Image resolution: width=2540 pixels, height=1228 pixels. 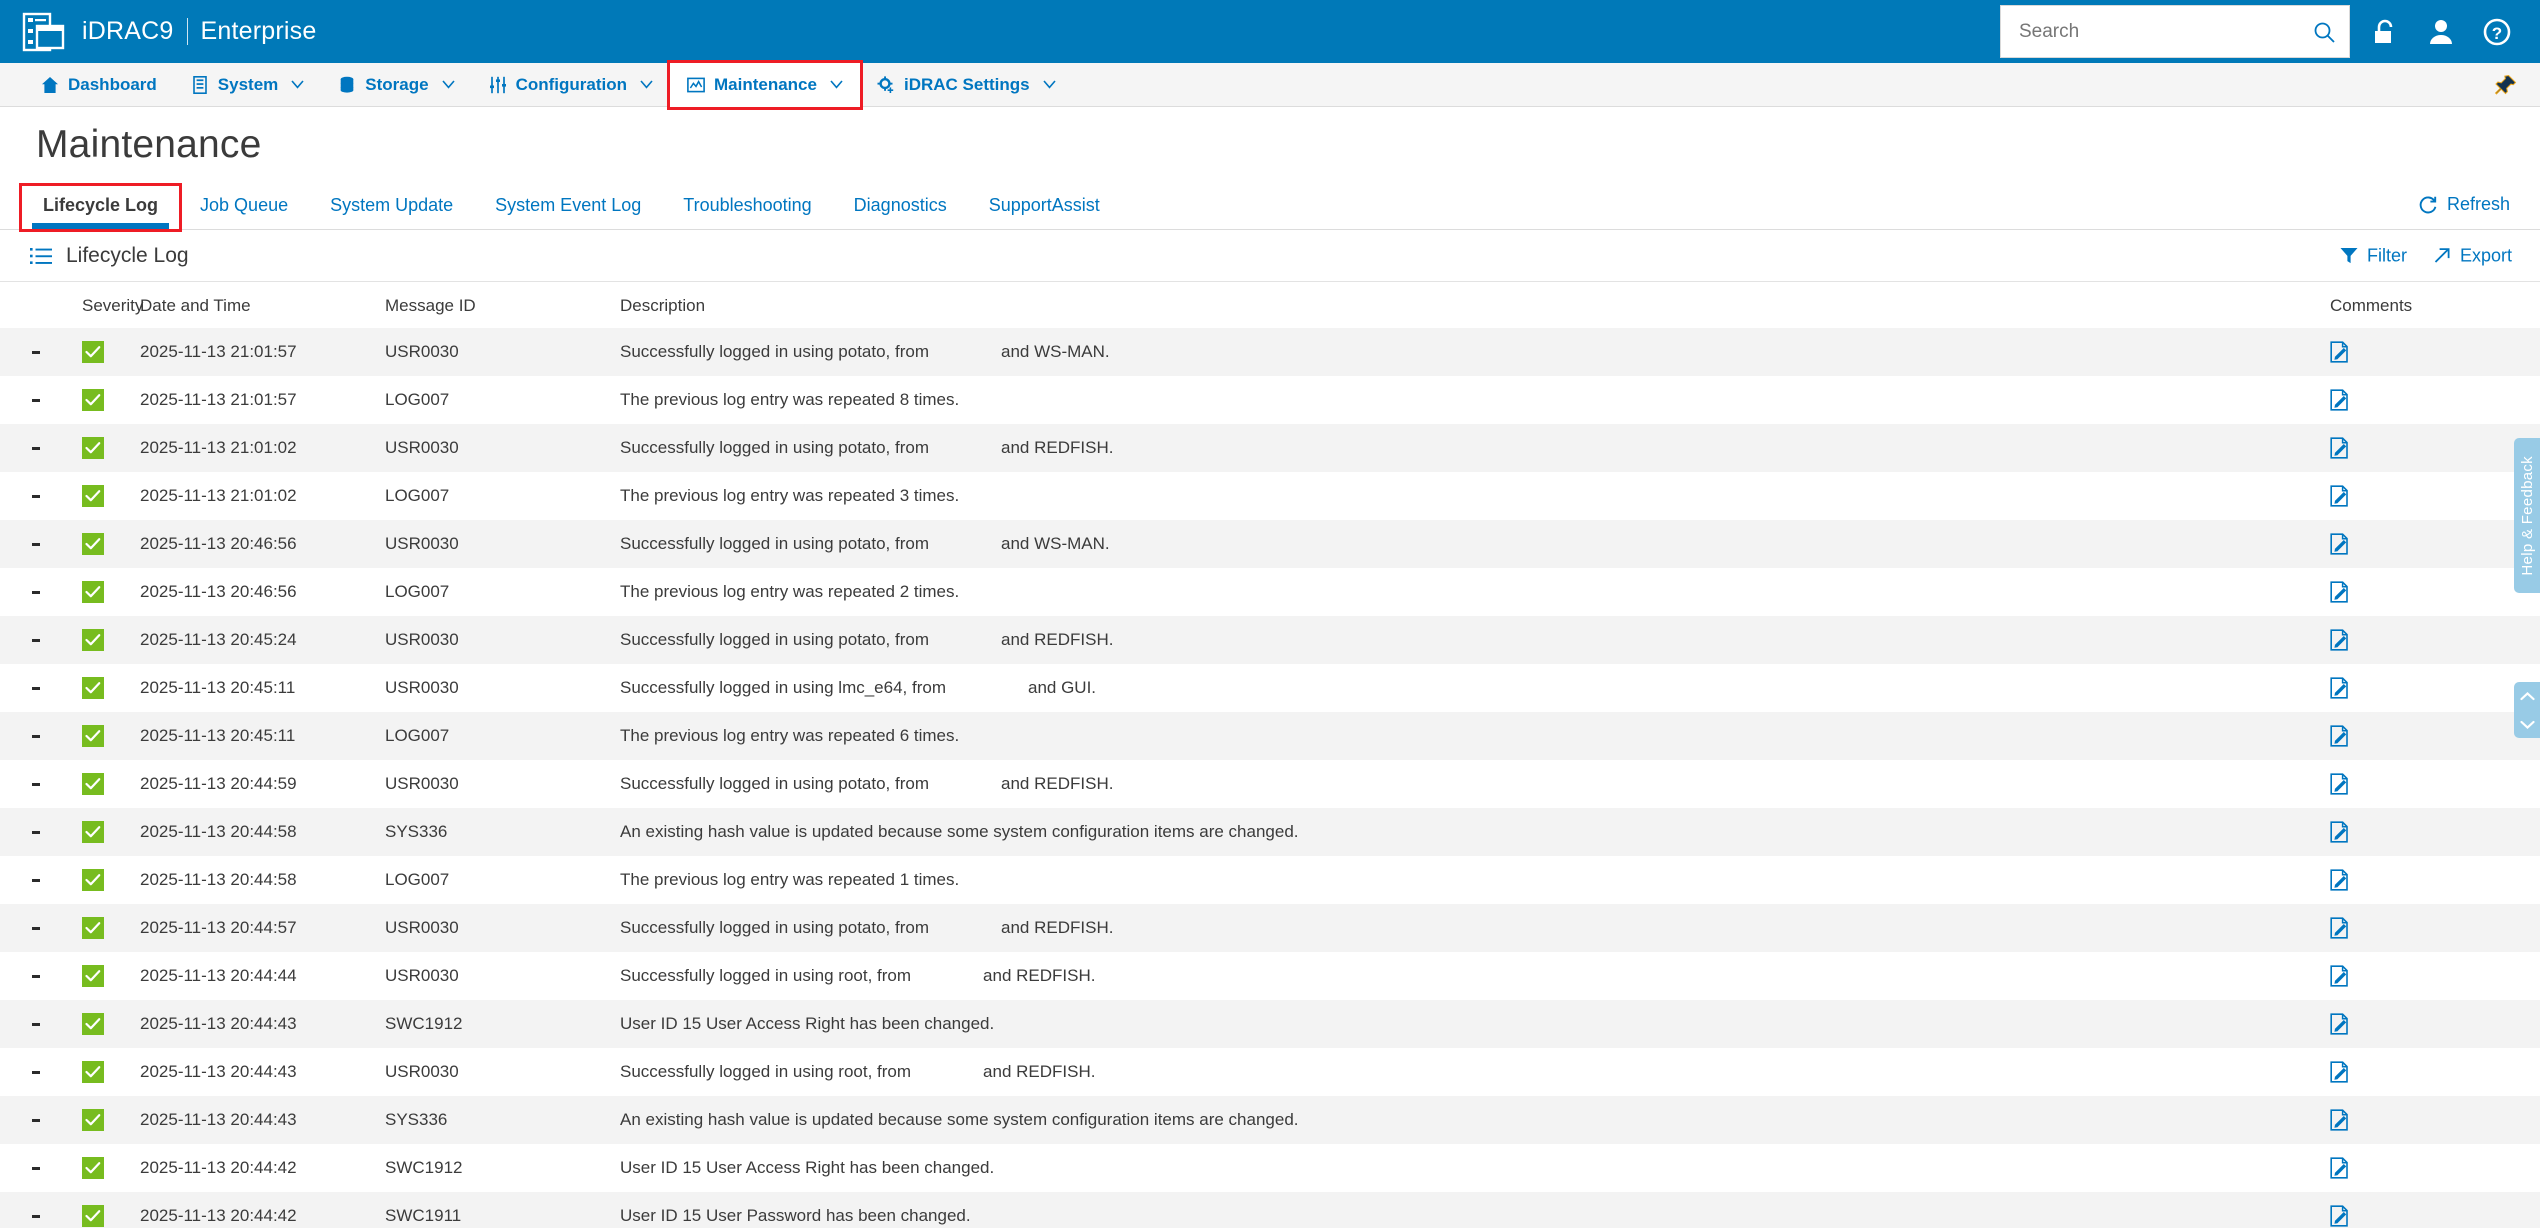 What do you see at coordinates (391, 212) in the screenshot?
I see `tab-system-update: System Update` at bounding box center [391, 212].